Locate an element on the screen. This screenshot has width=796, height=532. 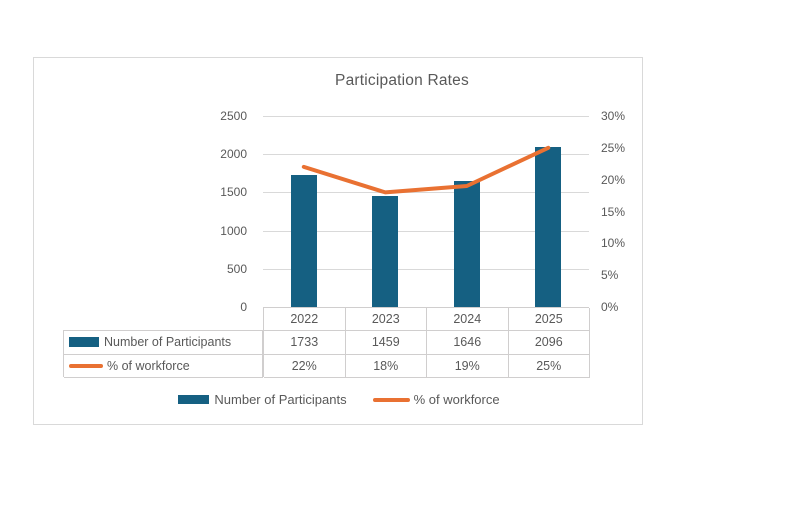
participants-value-cell: 1646 is located at coordinates (468, 343).